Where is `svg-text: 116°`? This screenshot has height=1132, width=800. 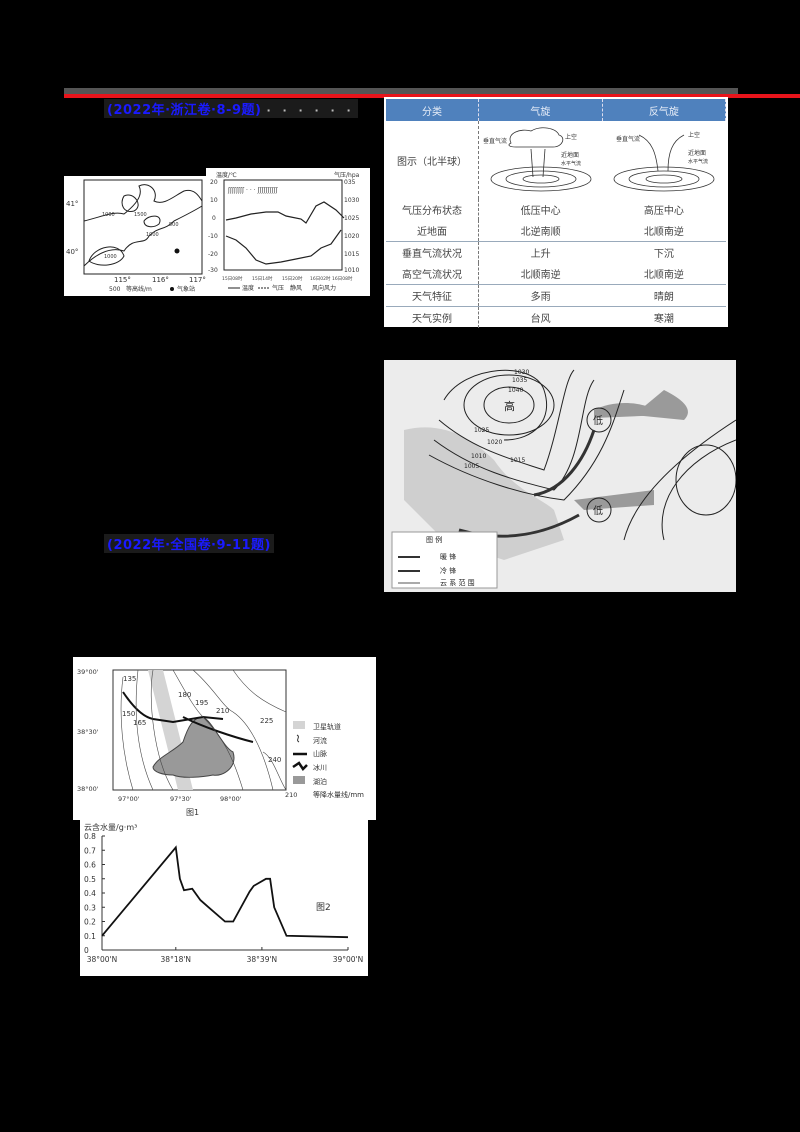
svg-text: 116° is located at coordinates (160, 280).